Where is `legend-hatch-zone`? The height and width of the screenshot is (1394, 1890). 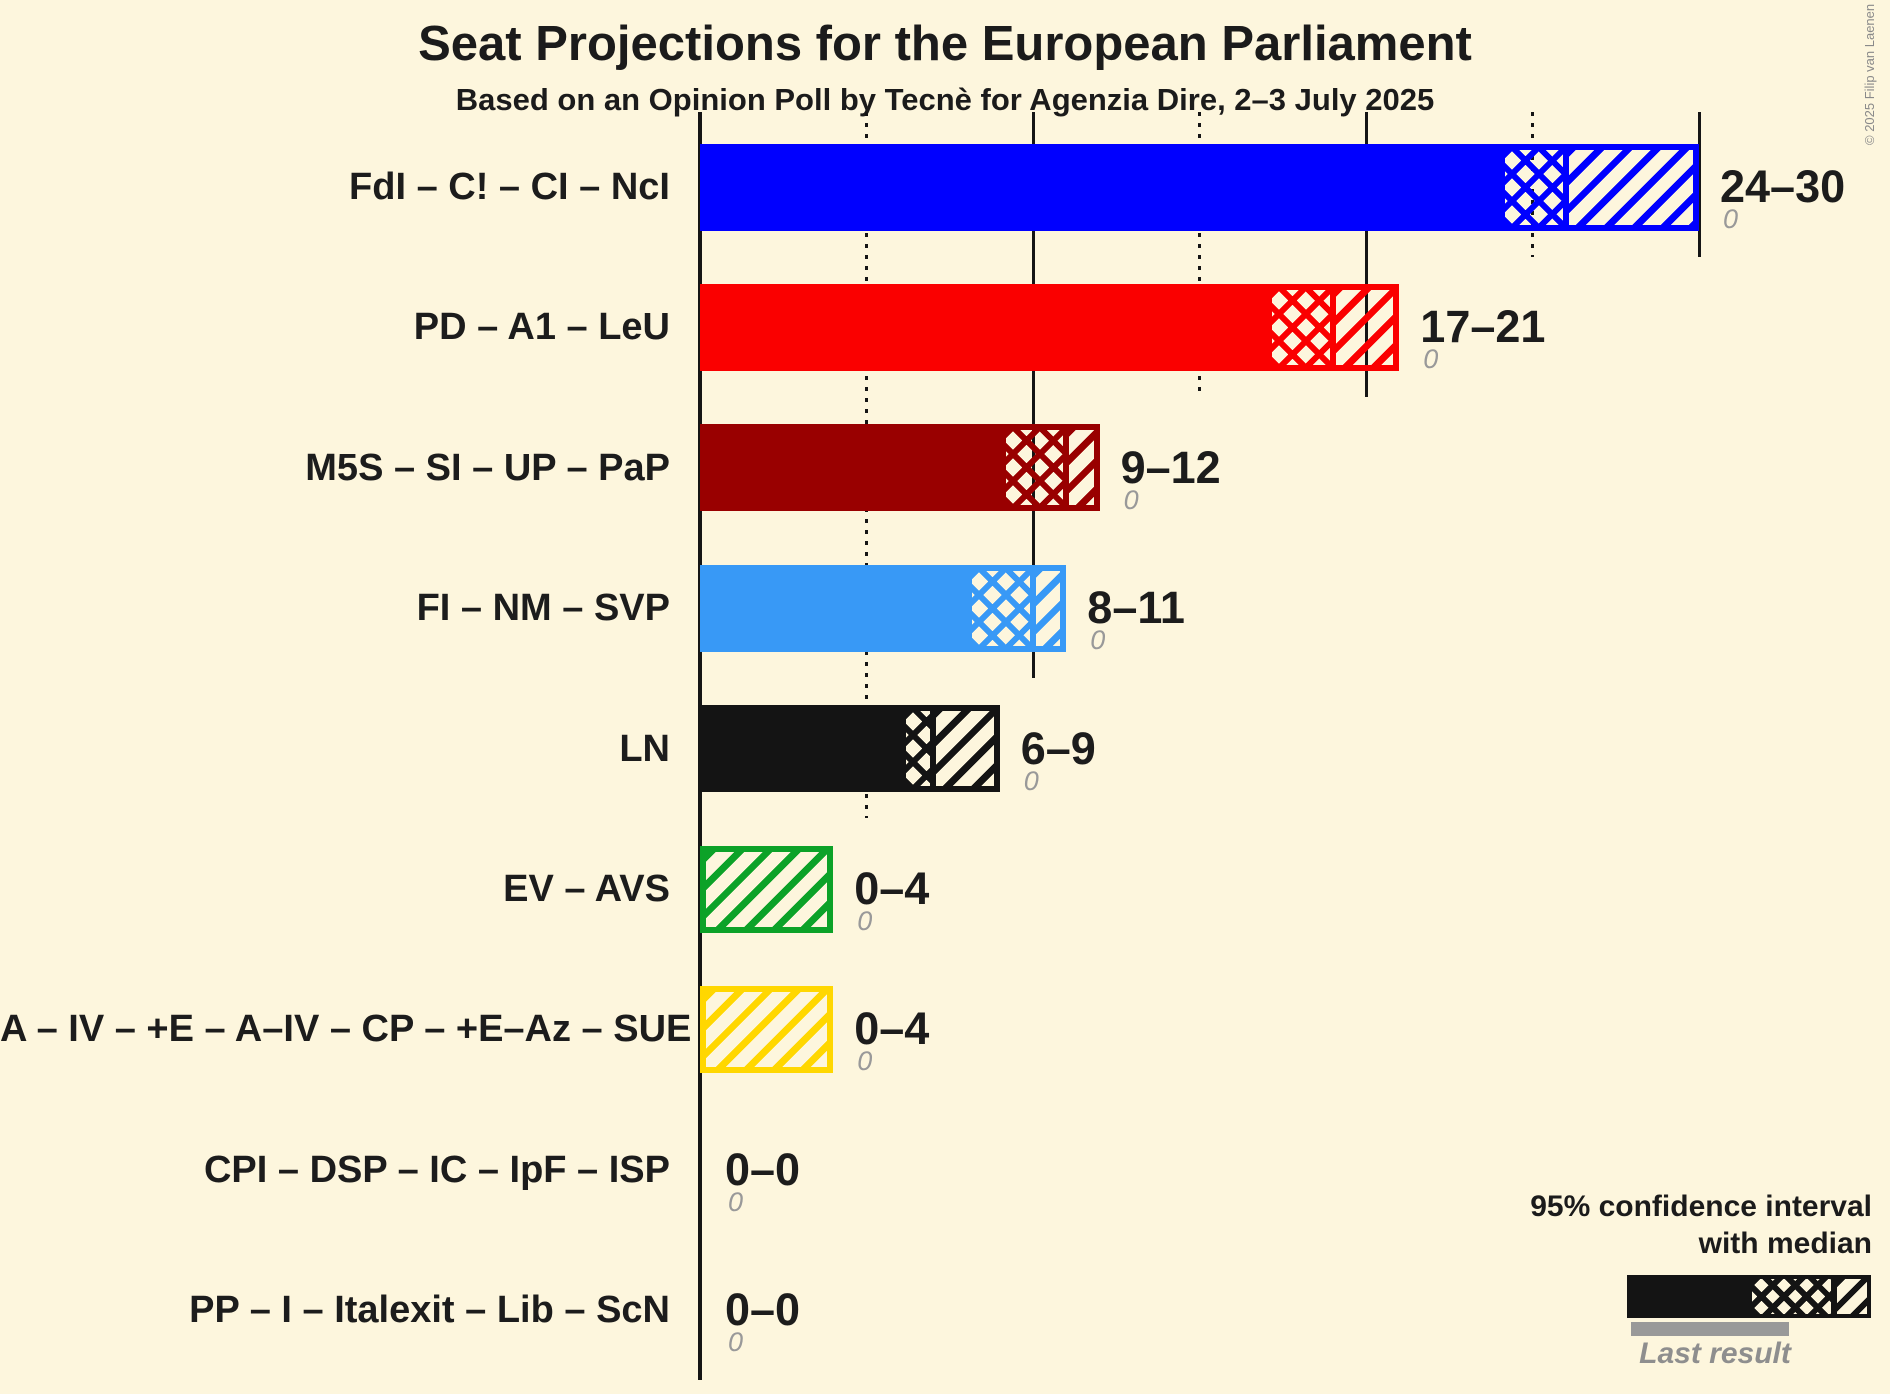 legend-hatch-zone is located at coordinates (1809, 1296).